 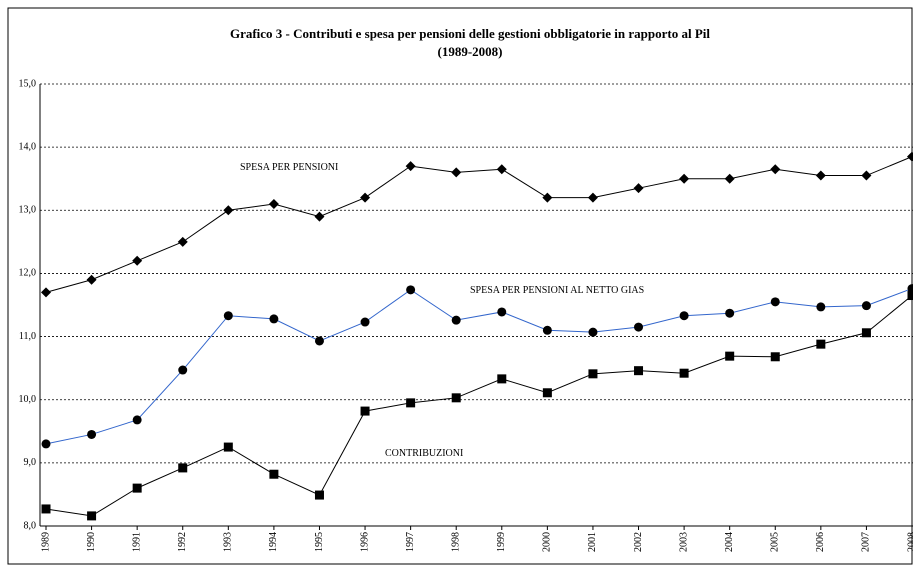 I want to click on x-tick-label: 1999, so click(x=501, y=542).